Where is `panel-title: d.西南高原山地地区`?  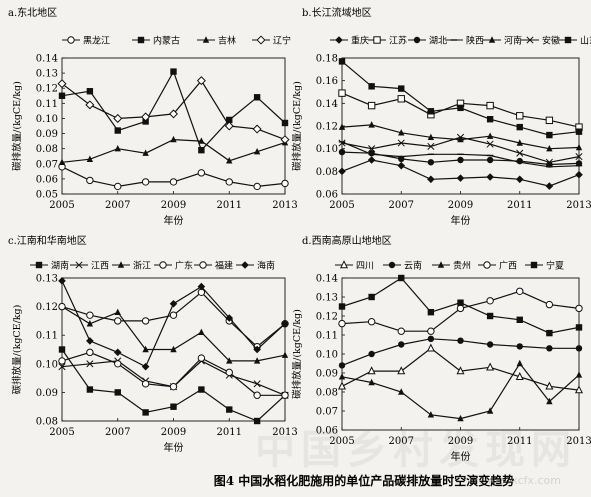
panel-title: d.西南高原山地地区 is located at coordinates (347, 240).